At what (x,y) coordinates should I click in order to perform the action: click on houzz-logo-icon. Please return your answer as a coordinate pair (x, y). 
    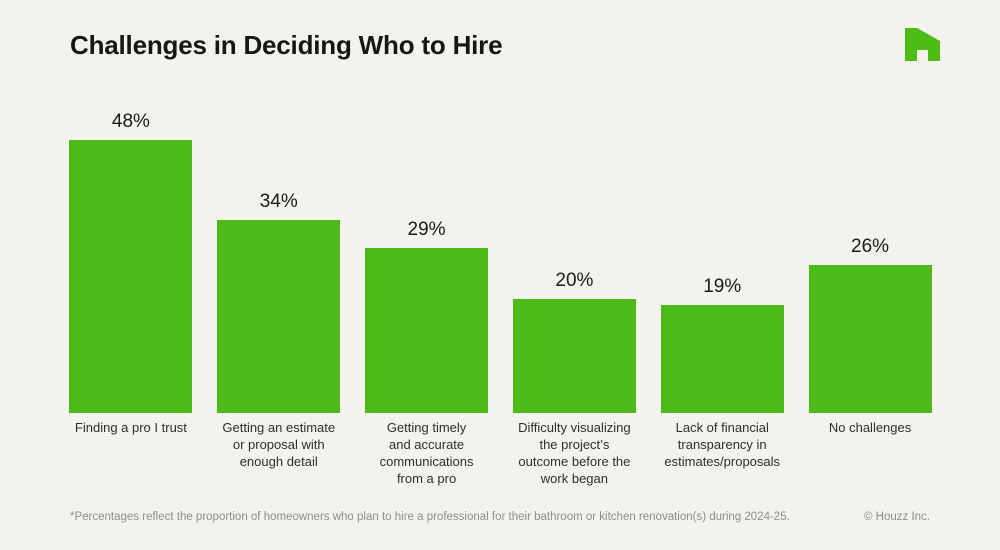
    Looking at the image, I should click on (922, 44).